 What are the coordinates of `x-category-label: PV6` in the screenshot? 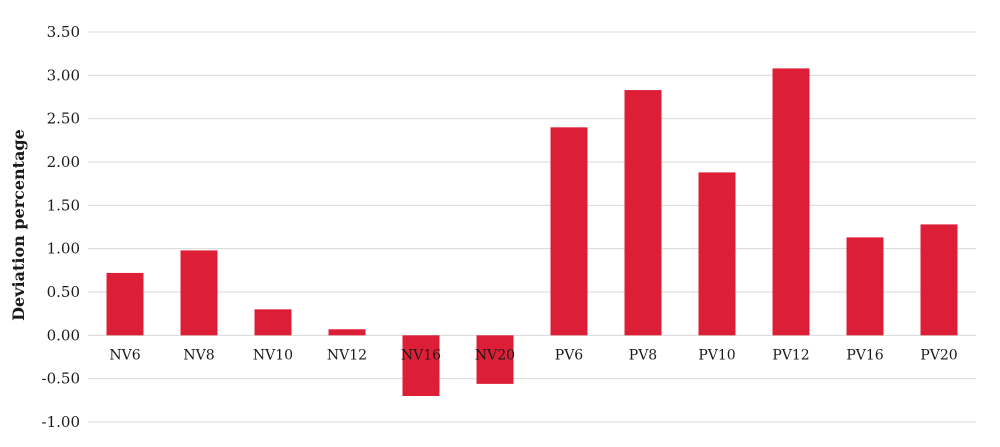 It's located at (569, 355).